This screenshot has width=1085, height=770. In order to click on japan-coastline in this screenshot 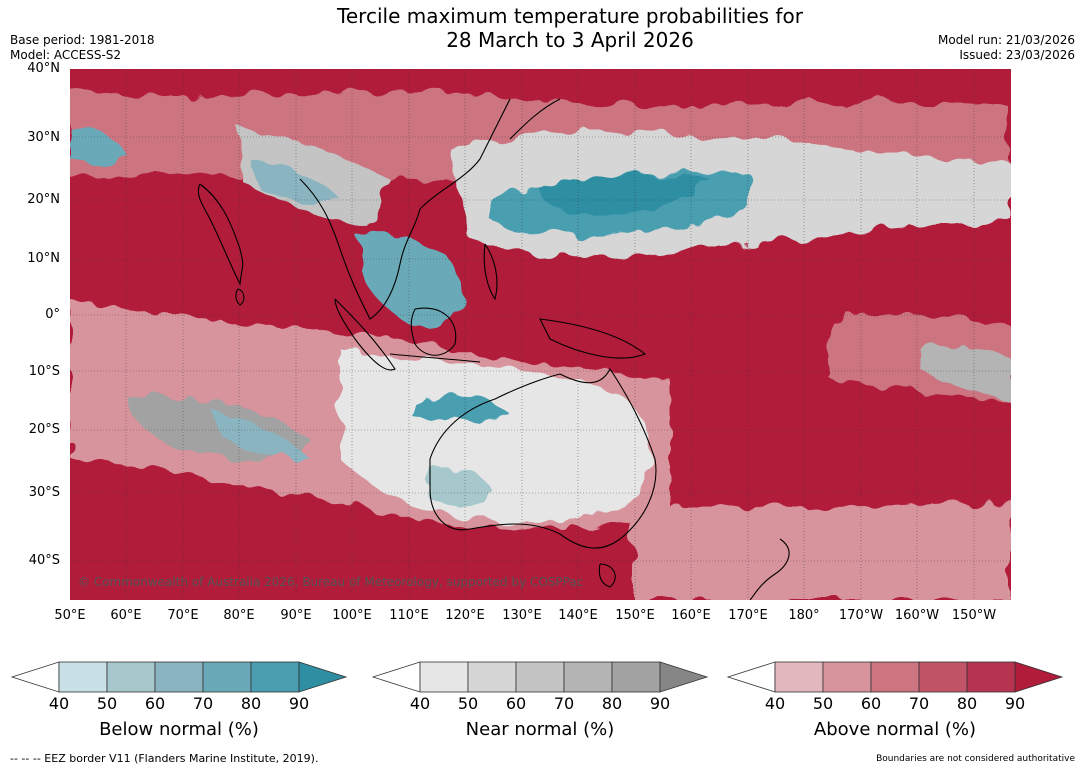, I will do `click(535, 119)`.